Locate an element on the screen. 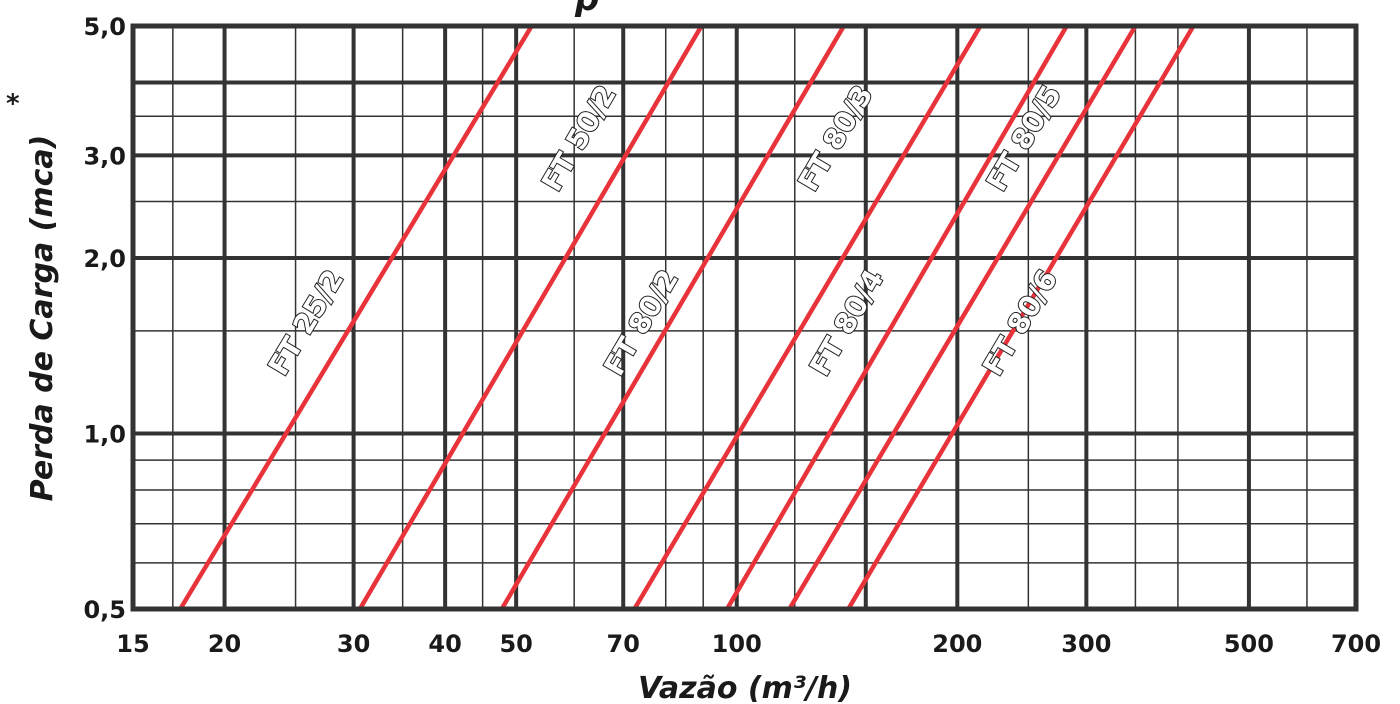 The height and width of the screenshot is (704, 1400). x-tick-label: 40 is located at coordinates (444, 644).